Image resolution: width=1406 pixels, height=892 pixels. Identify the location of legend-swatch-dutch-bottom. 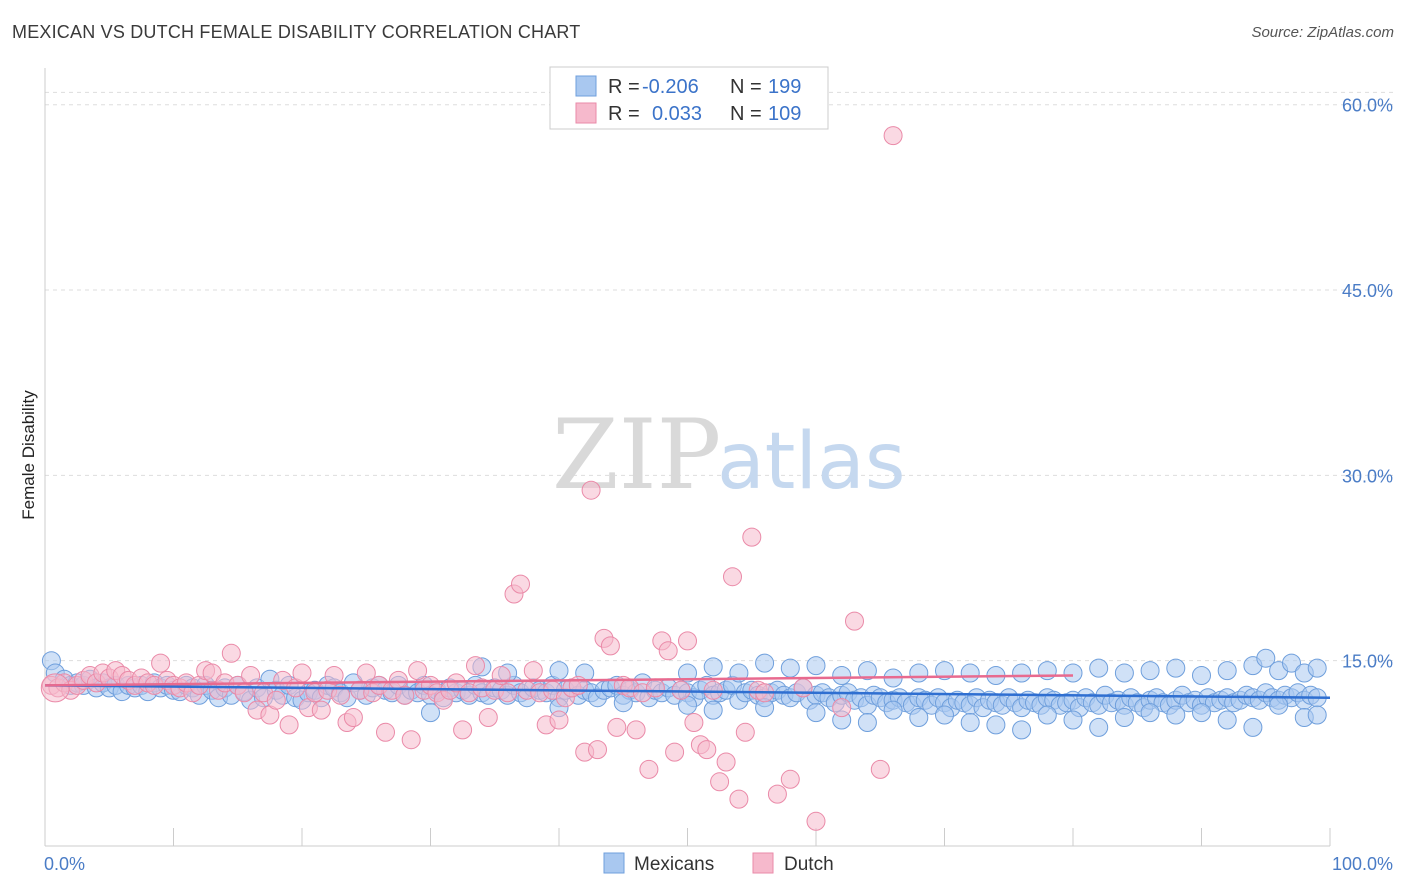
(763, 863).